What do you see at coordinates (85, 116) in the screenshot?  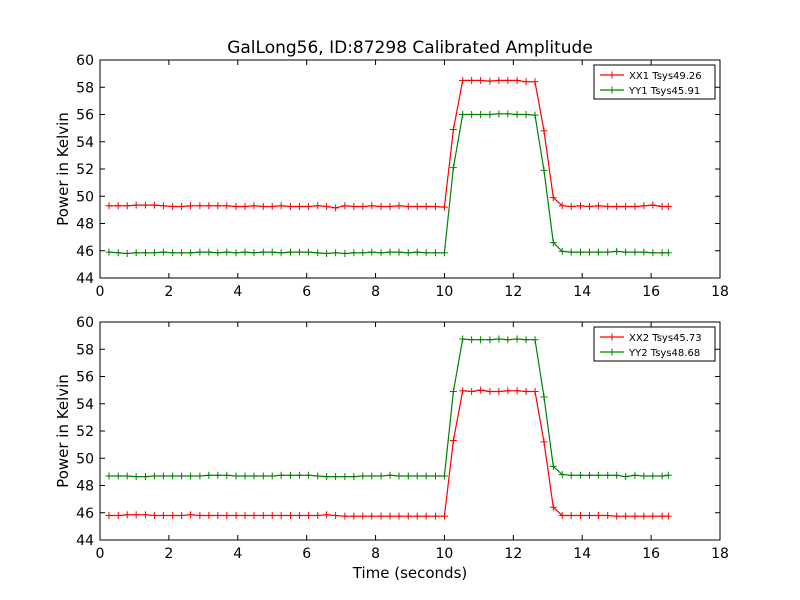 I see `y-tick-label: 56` at bounding box center [85, 116].